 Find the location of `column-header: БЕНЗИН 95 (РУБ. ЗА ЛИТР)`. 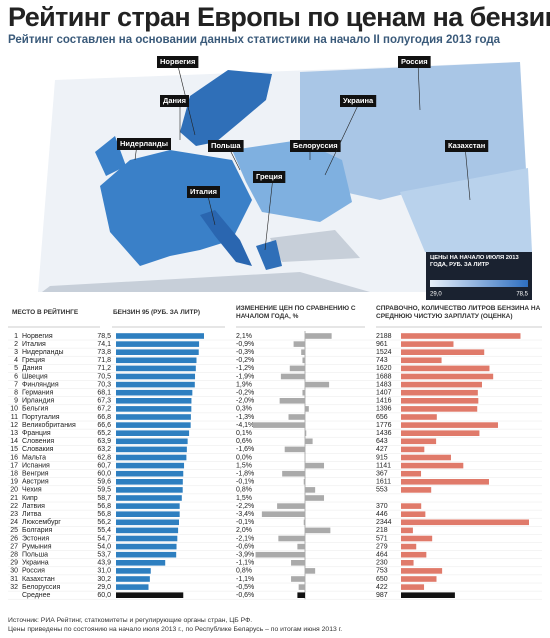

column-header: БЕНЗИН 95 (РУБ. ЗА ЛИТР) is located at coordinates (156, 312).